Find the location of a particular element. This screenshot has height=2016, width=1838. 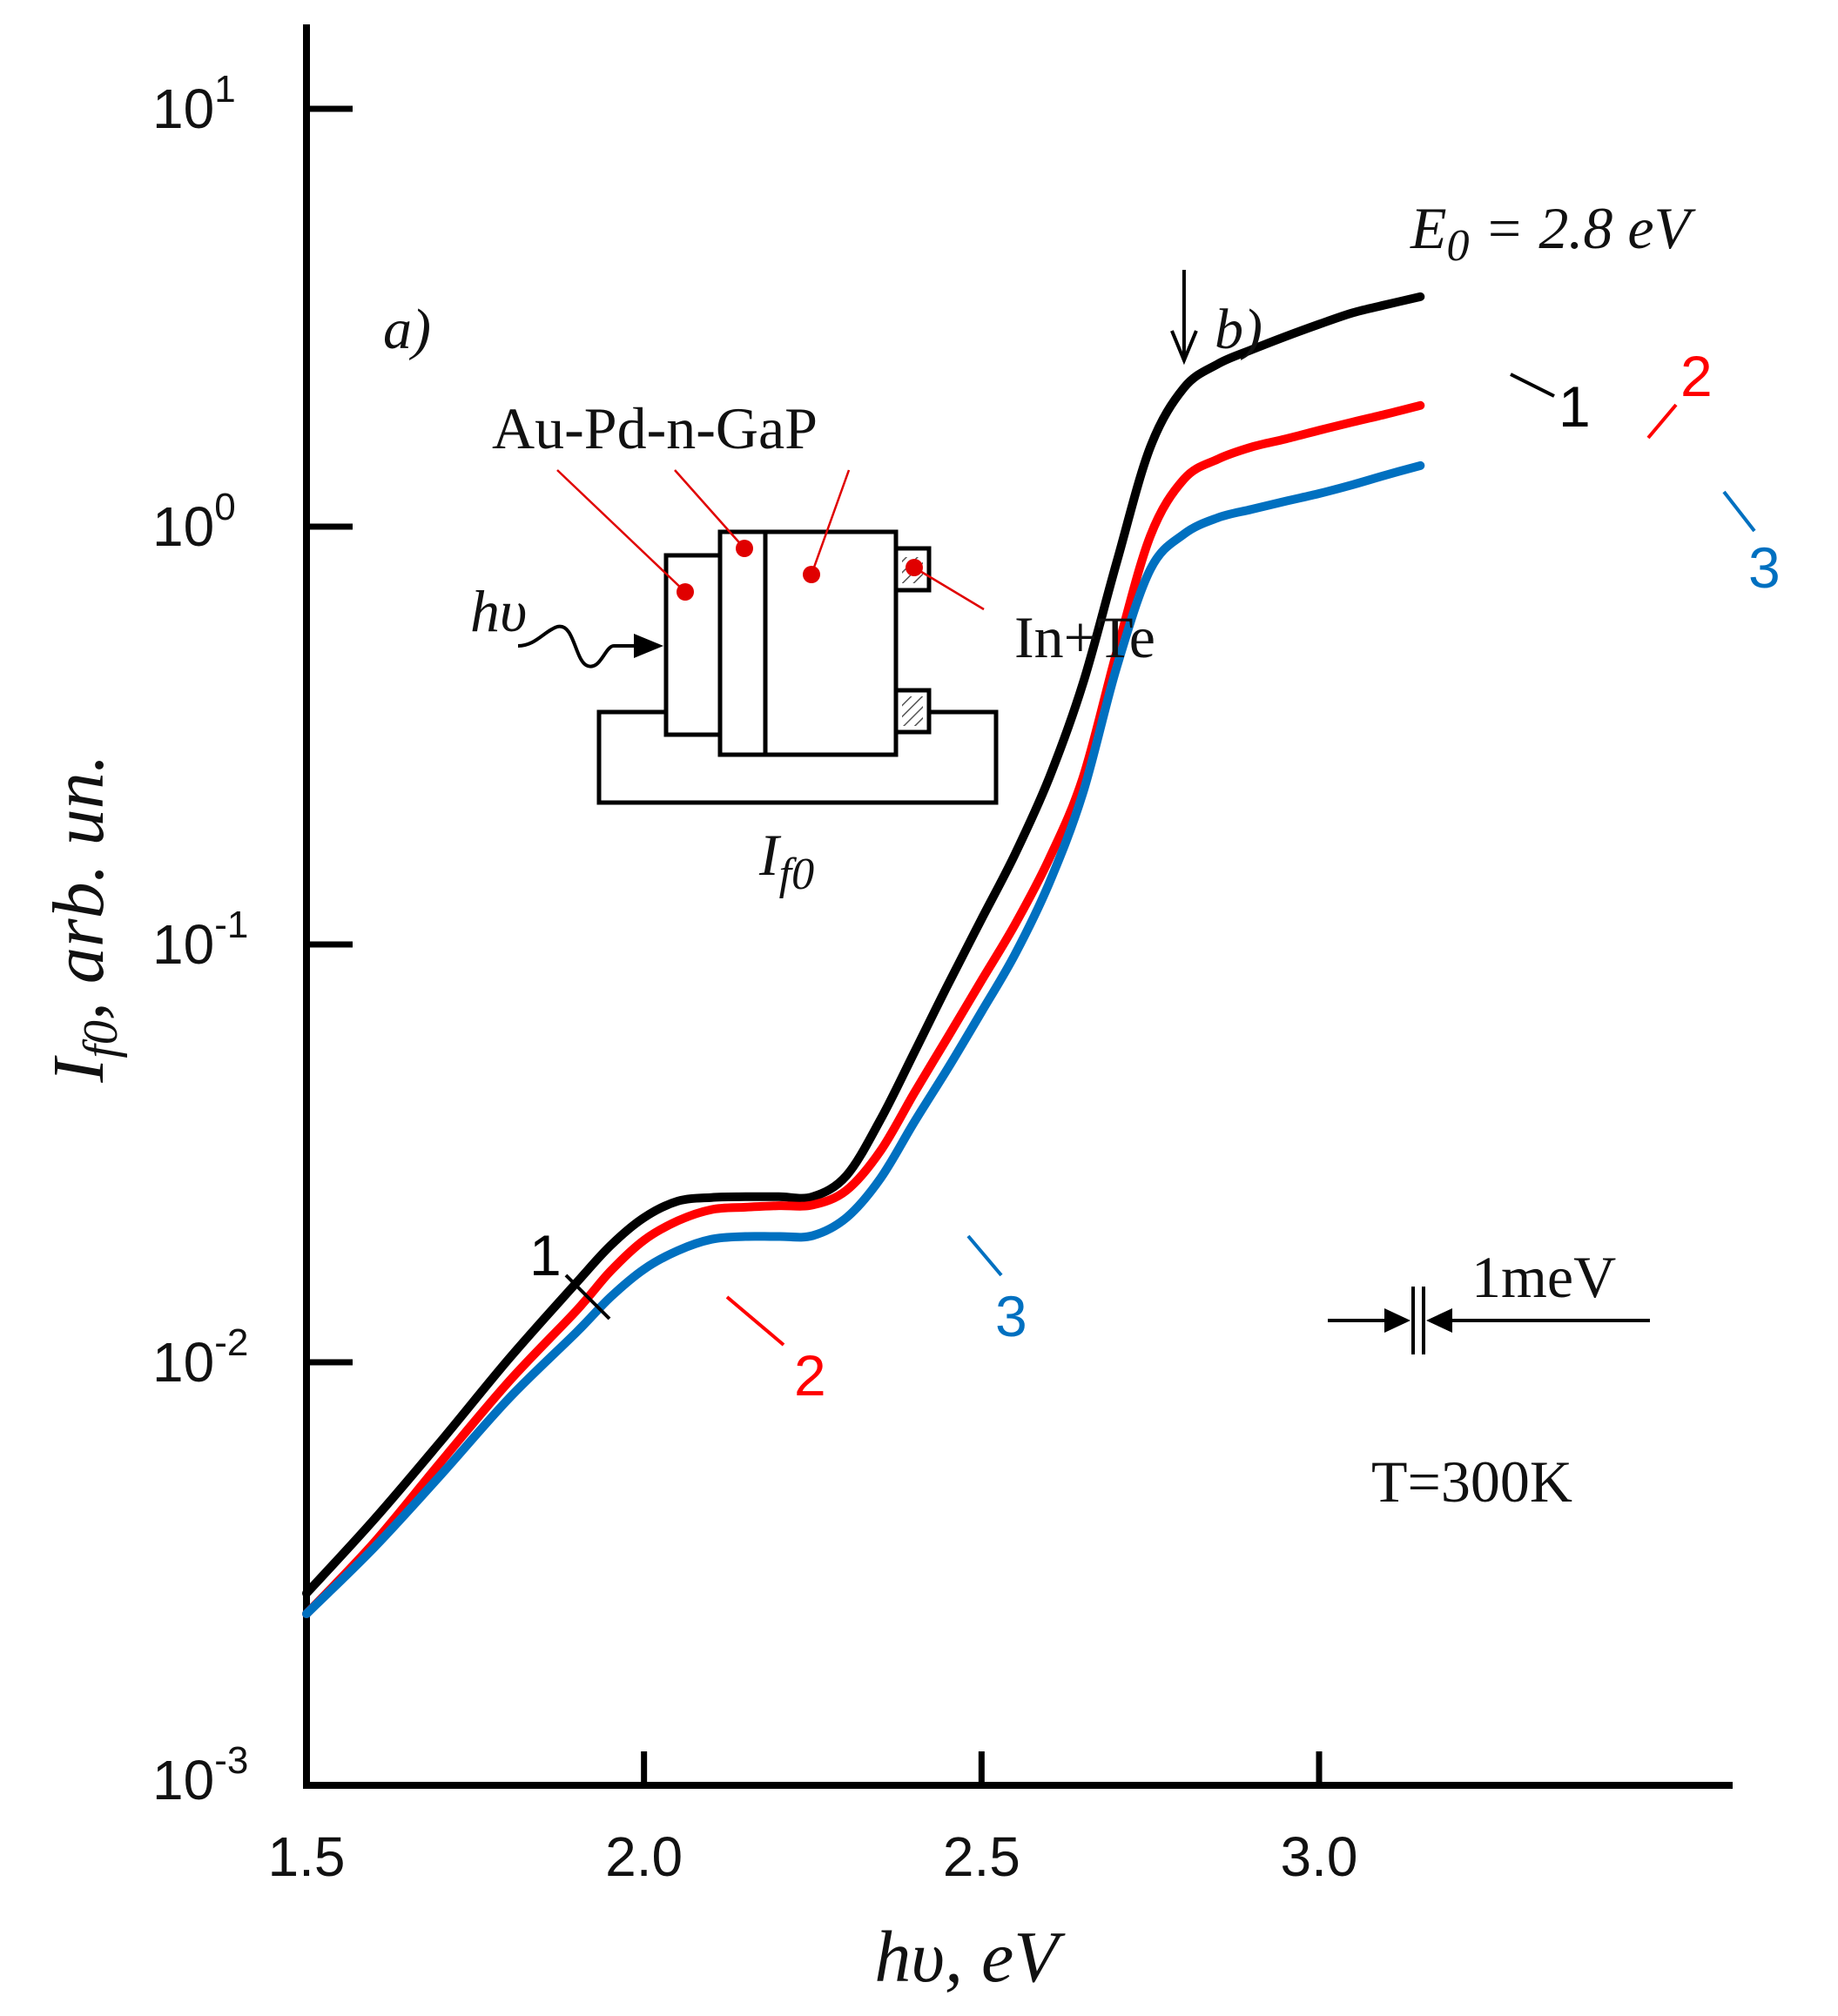

x-tick-label: 1.5 is located at coordinates (307, 1856).